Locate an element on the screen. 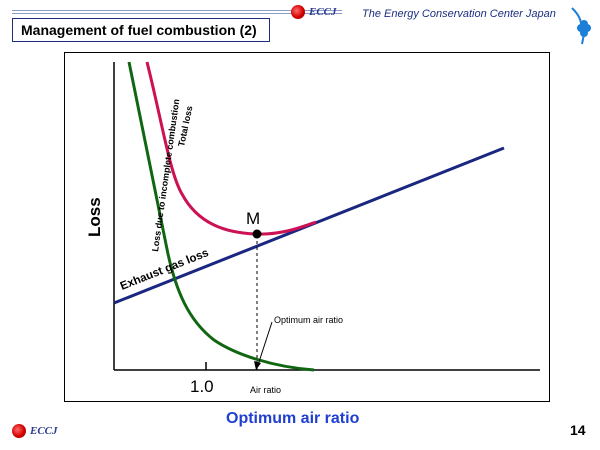 The width and height of the screenshot is (600, 450). footer-logo-text: ECCJ is located at coordinates (44, 431).